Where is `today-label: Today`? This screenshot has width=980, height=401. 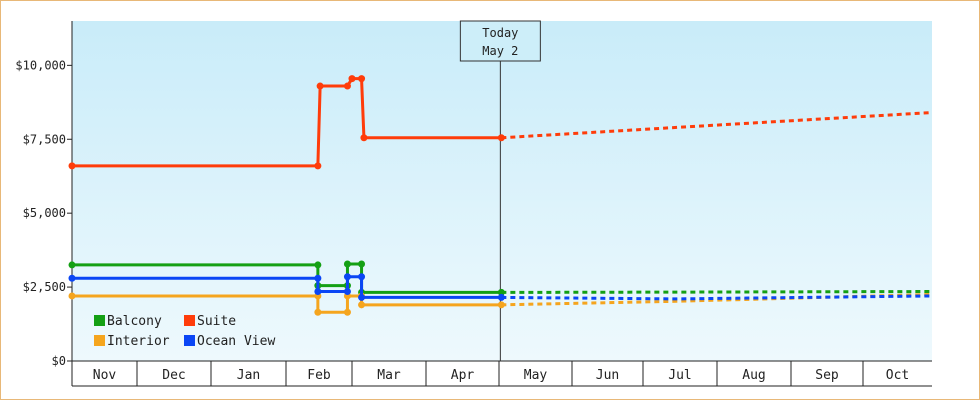
today-label: Today is located at coordinates (500, 33).